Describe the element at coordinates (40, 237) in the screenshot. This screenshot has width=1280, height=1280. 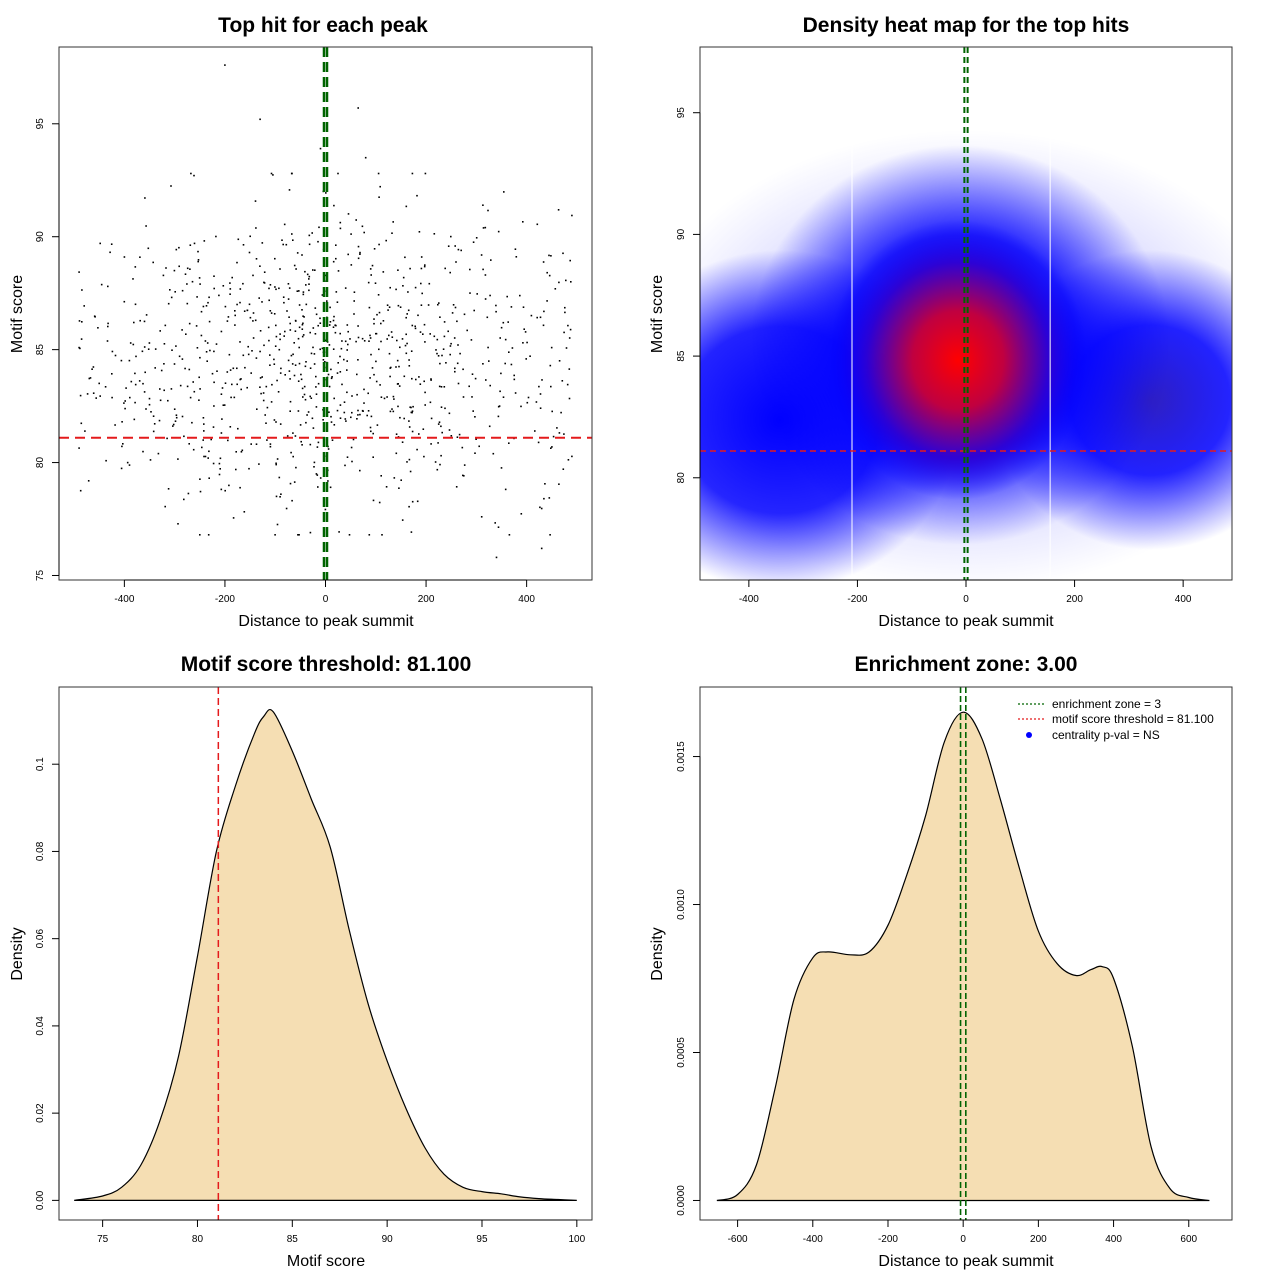
I see `y-tick-label: 90` at that location.